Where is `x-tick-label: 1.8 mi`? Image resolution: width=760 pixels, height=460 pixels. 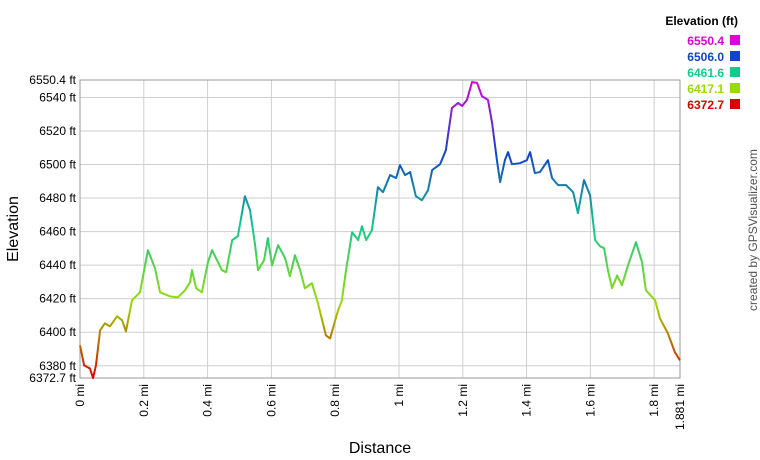 x-tick-label: 1.8 mi is located at coordinates (654, 400).